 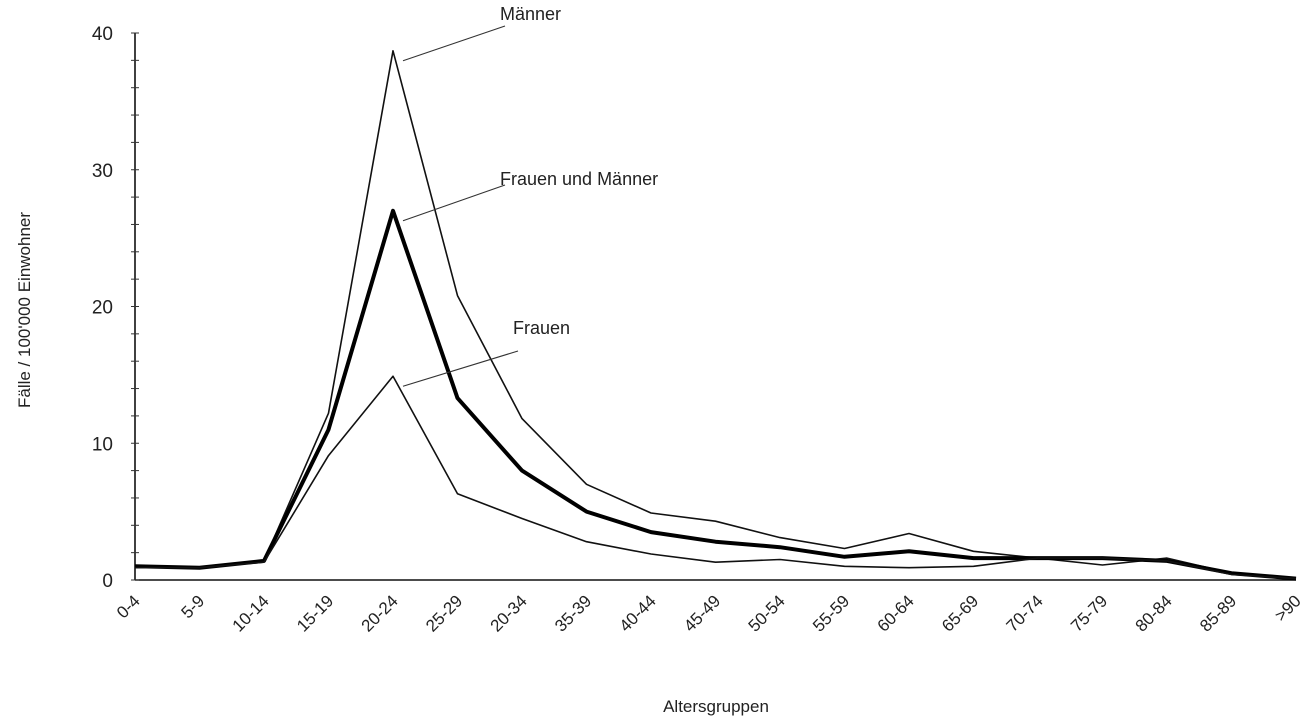 I want to click on x-tick-label: 45-49, so click(x=702, y=613).